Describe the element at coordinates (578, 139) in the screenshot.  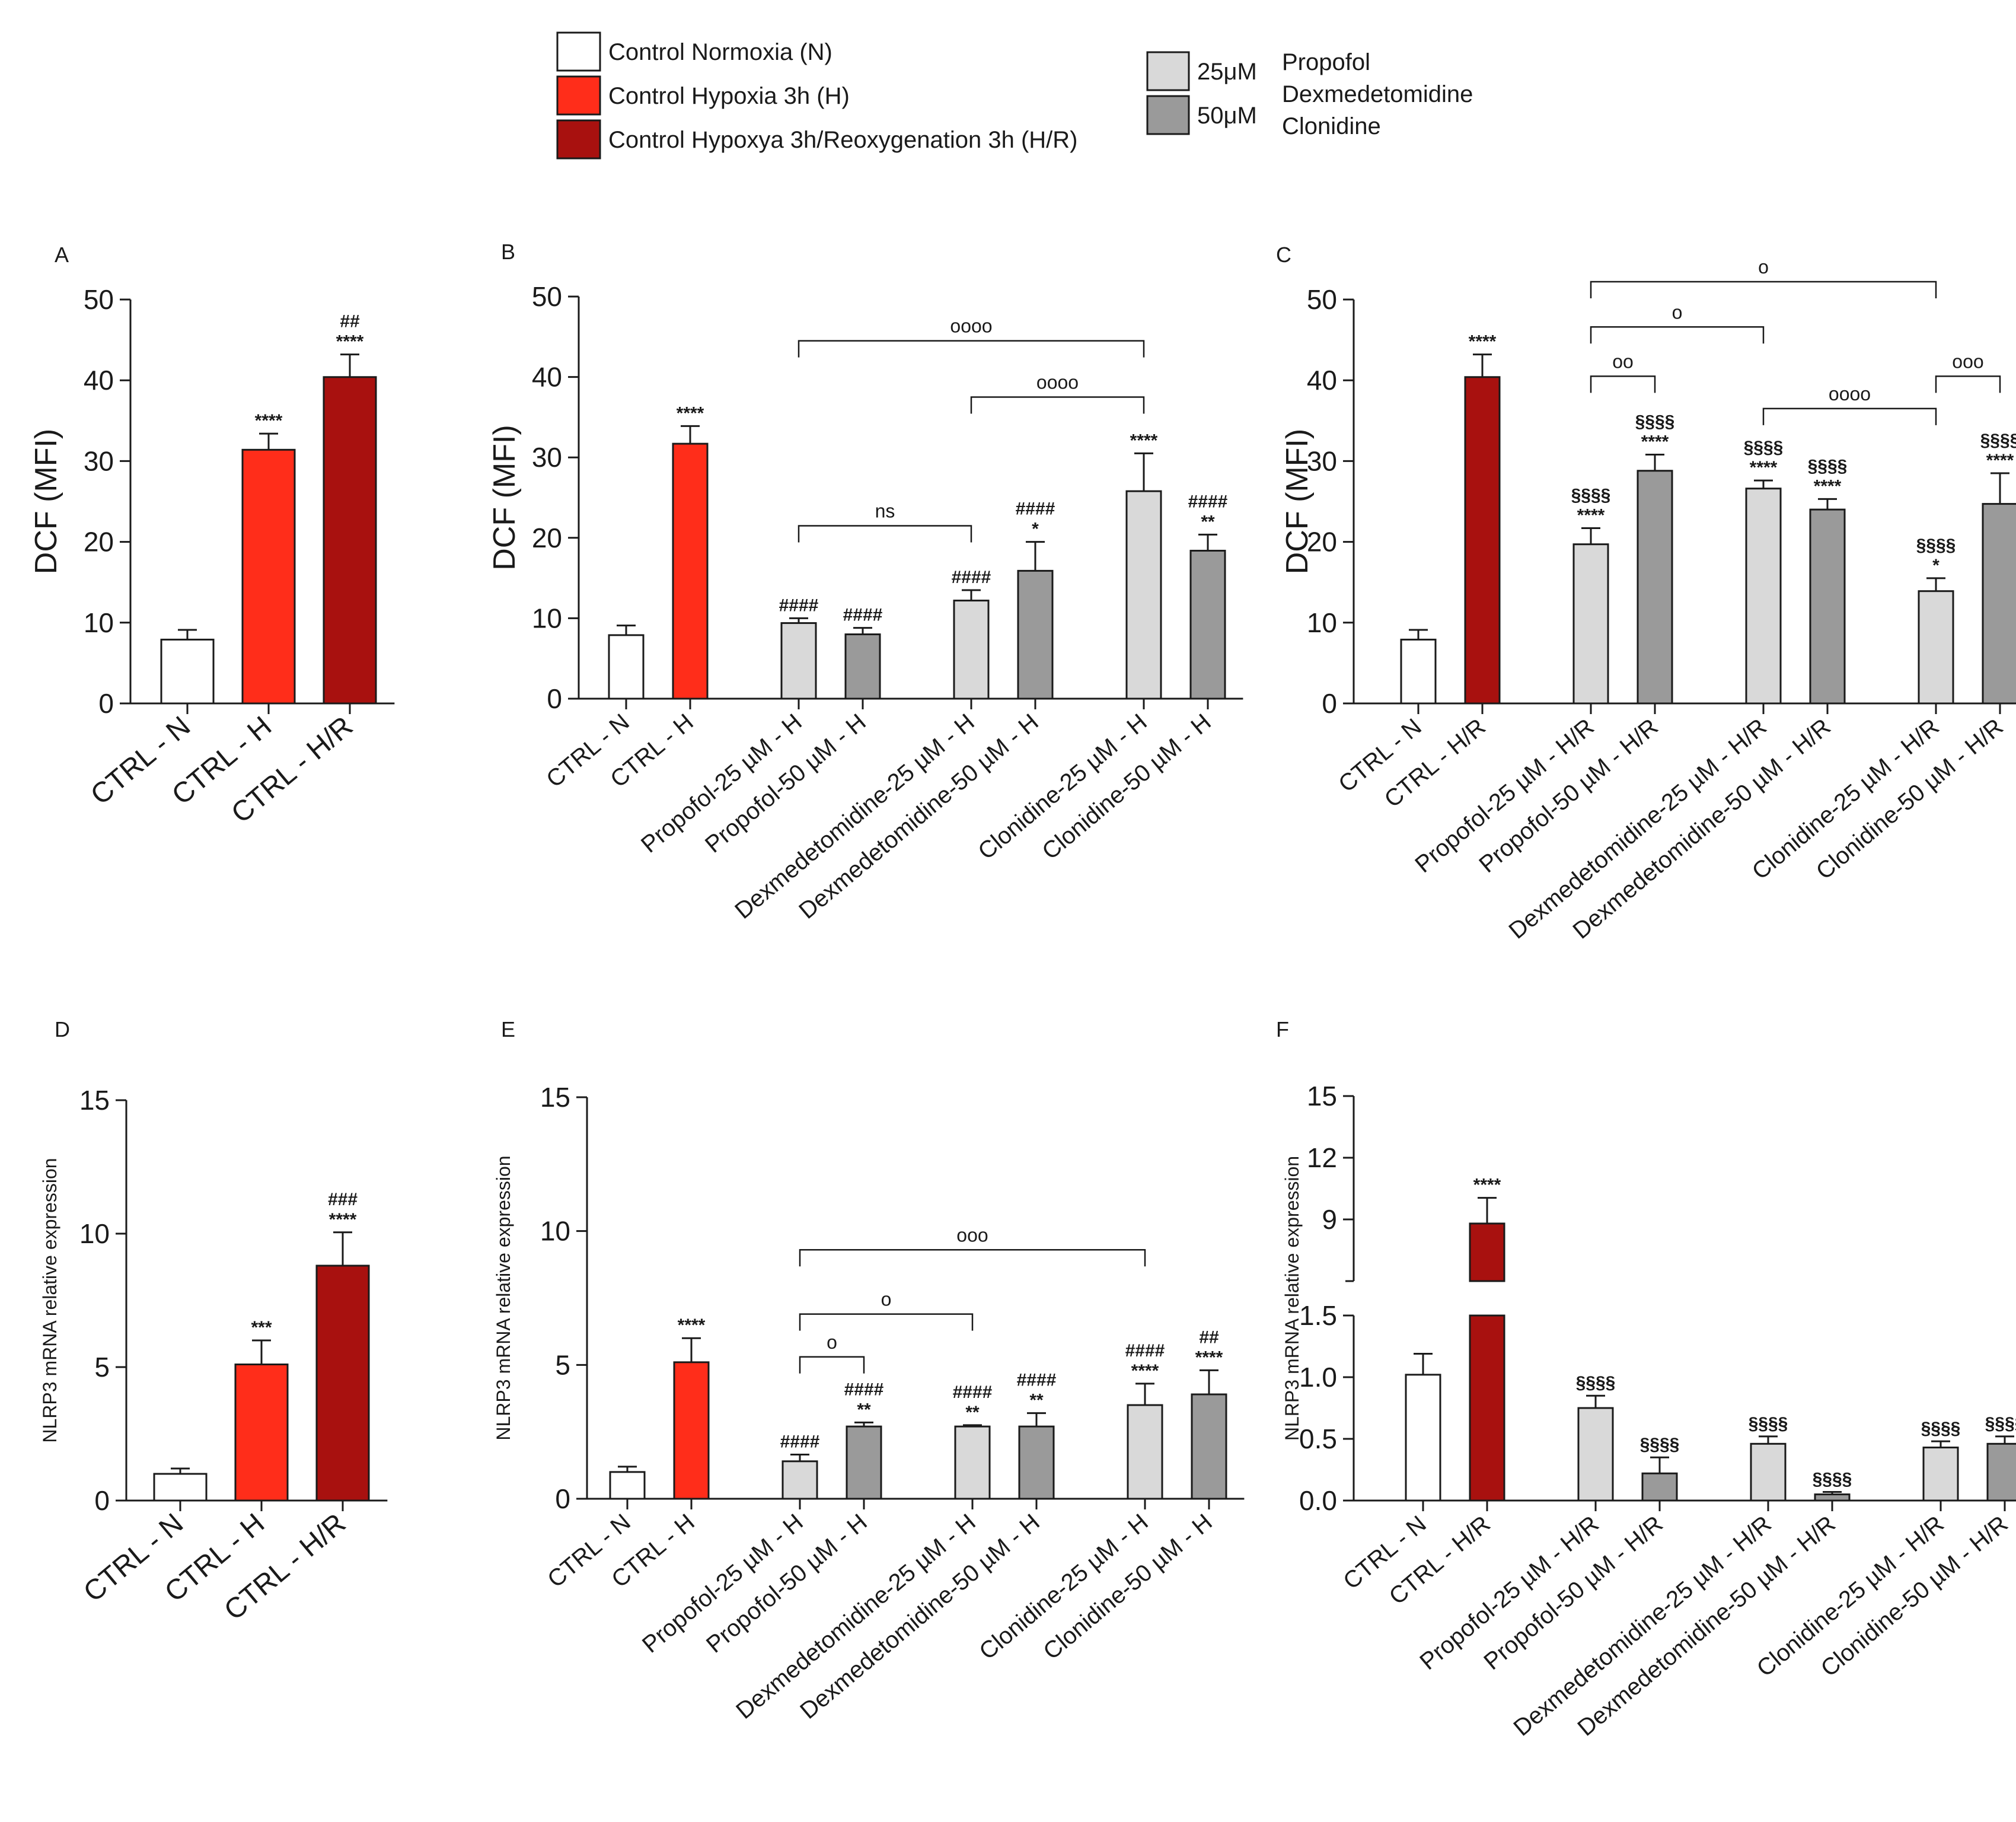
I see `legend-swatch-HR` at that location.